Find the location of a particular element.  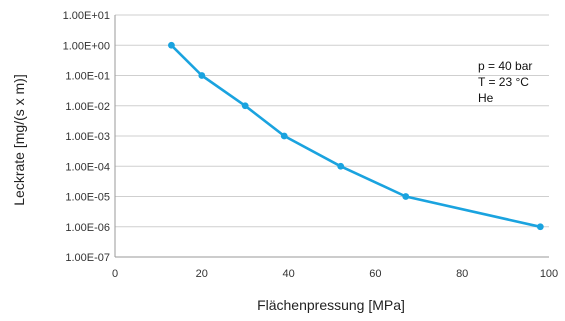

y-tick-label: 1.00E-03 is located at coordinates (87, 137).